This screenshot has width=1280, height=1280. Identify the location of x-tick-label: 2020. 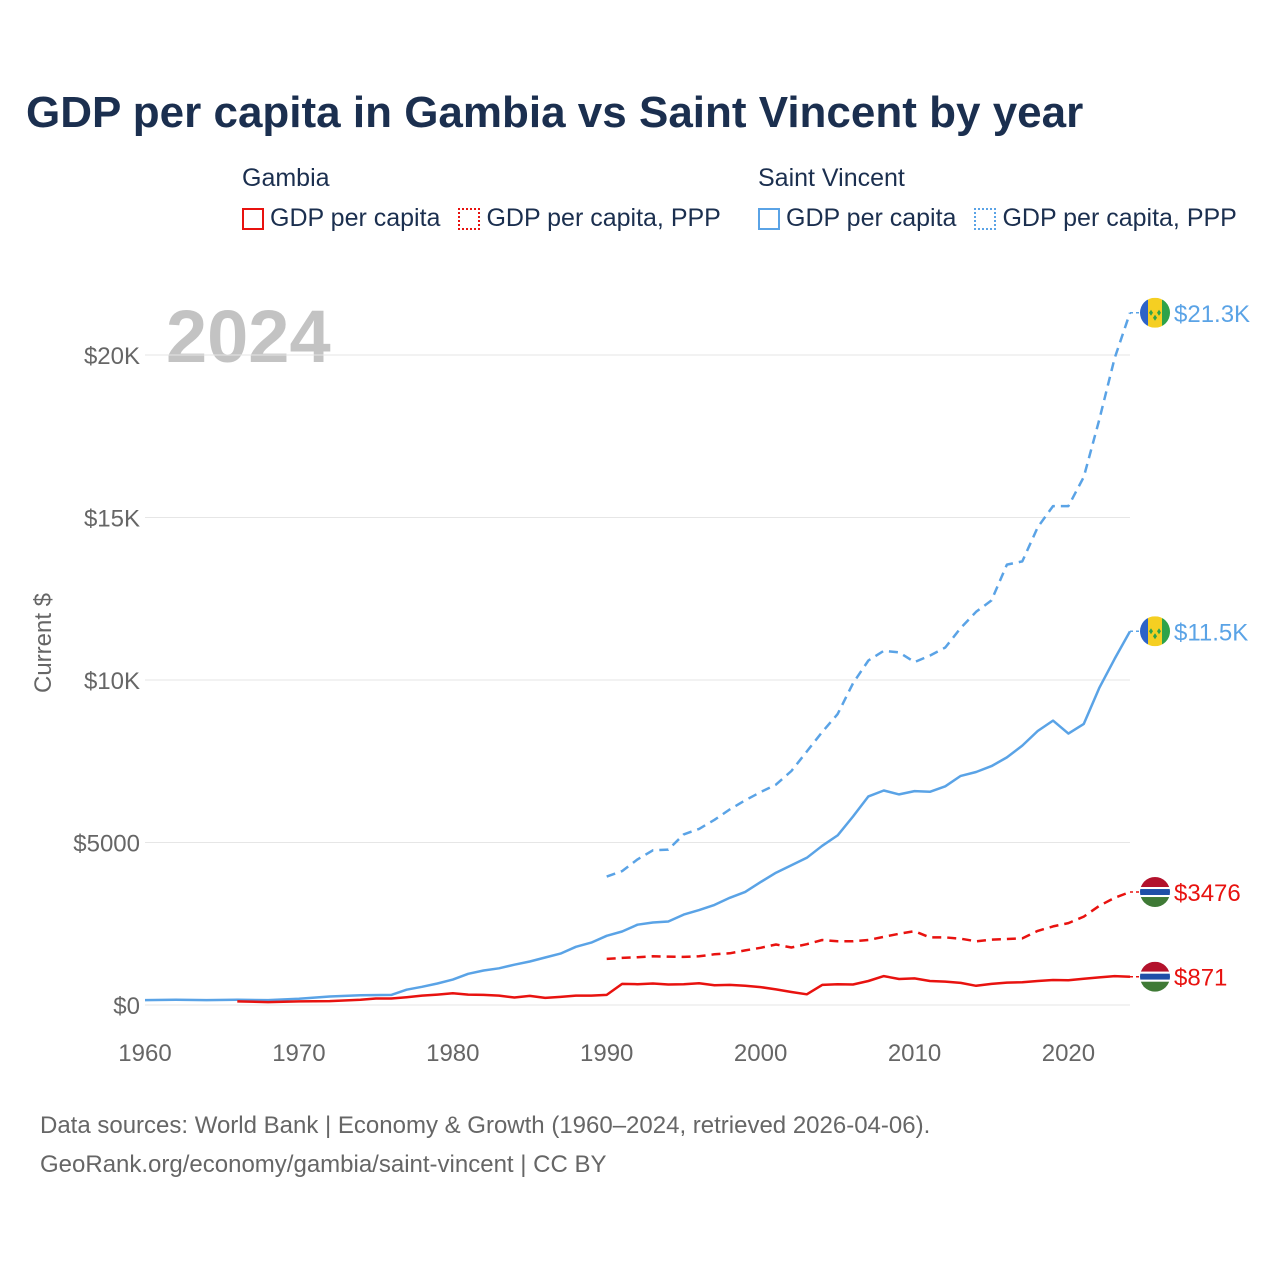
(1068, 1053).